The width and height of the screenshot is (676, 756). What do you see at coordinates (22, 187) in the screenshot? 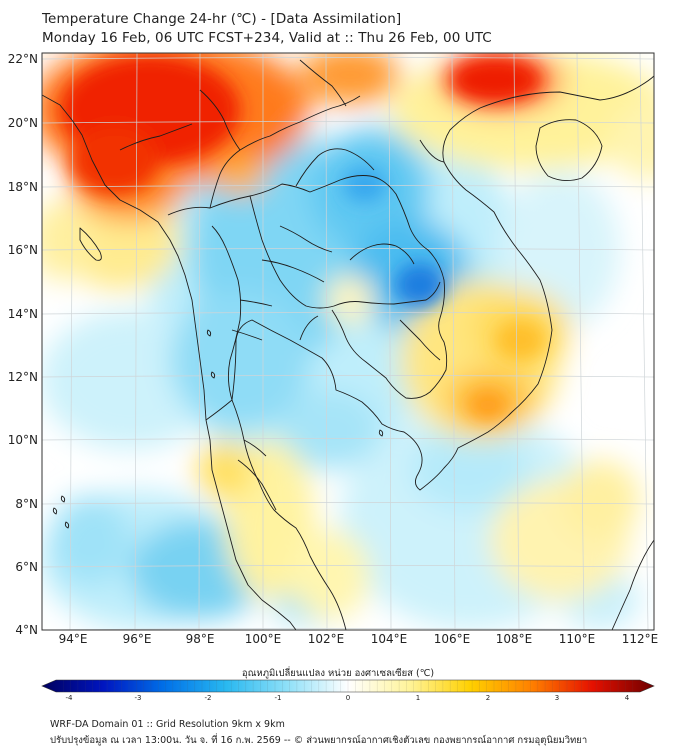
I see `lat-label: 18°N` at bounding box center [22, 187].